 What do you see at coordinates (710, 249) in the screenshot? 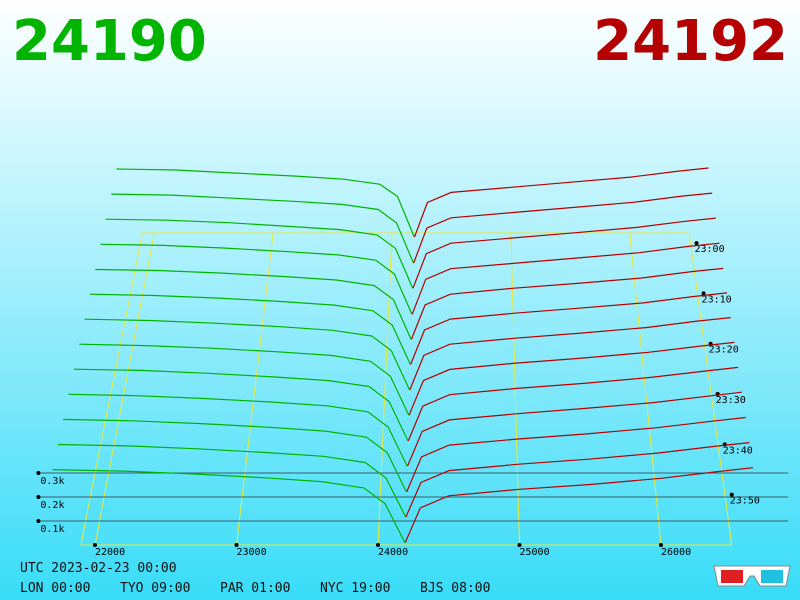
I see `time-tick-label: 23:00` at bounding box center [710, 249].